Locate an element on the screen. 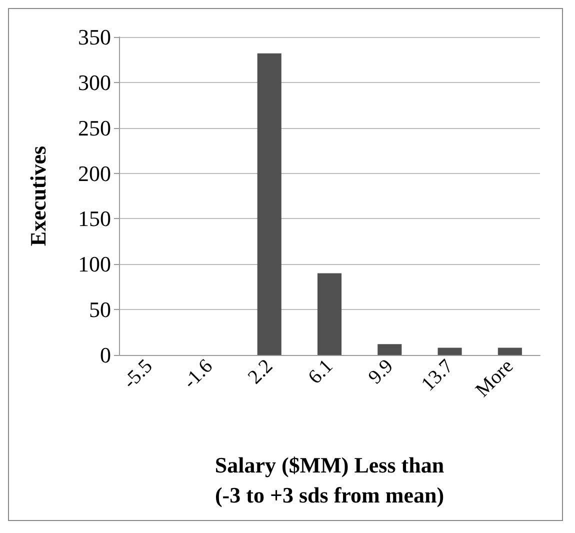 The height and width of the screenshot is (533, 575). y-tick-label: 300 is located at coordinates (94, 82).